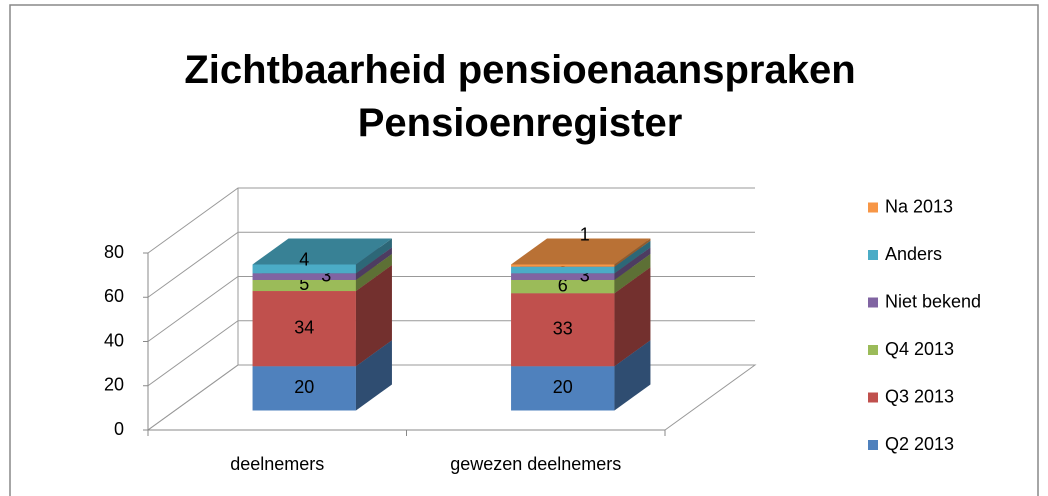  I want to click on x-tick-label: gewezen deelnemers, so click(535, 464).